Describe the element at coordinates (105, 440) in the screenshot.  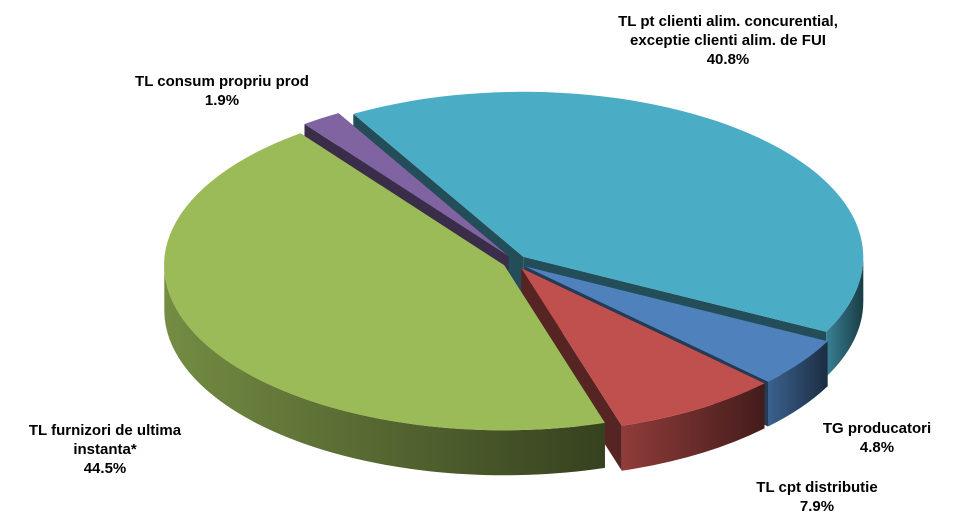
I see `category-label: TL furnizori de ultima instanta*` at that location.